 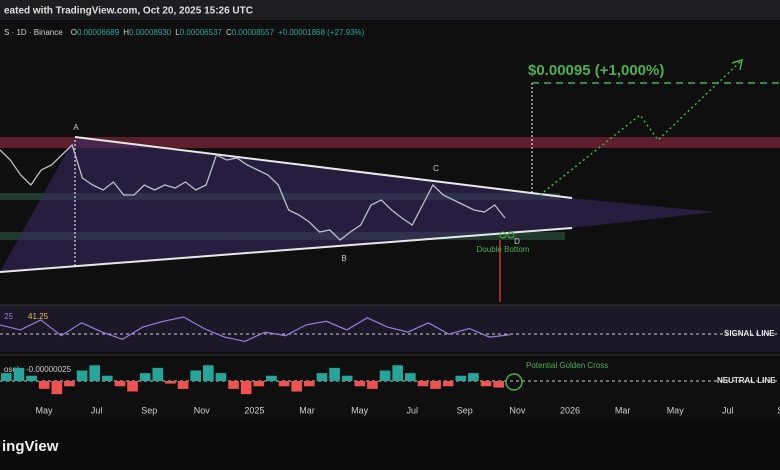 I want to click on symbol: S · 1D · Binance, so click(x=33, y=32).